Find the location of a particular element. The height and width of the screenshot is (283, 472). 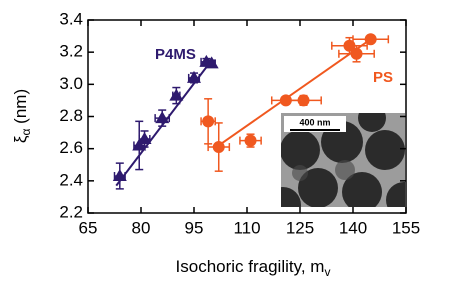

x-tick-label: 140 is located at coordinates (353, 227).